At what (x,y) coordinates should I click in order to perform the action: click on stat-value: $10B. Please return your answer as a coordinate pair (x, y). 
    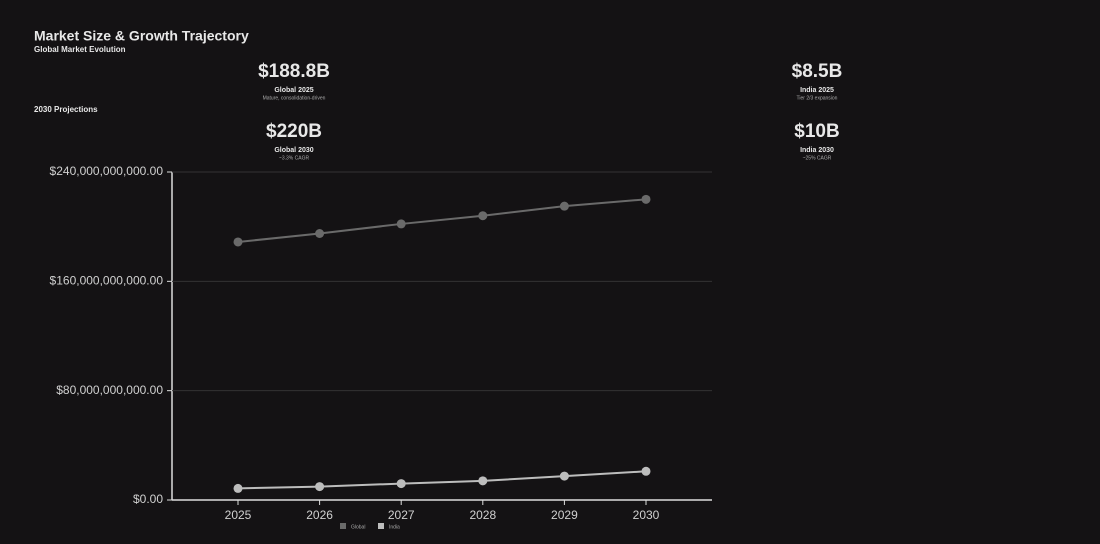
    Looking at the image, I should click on (816, 131).